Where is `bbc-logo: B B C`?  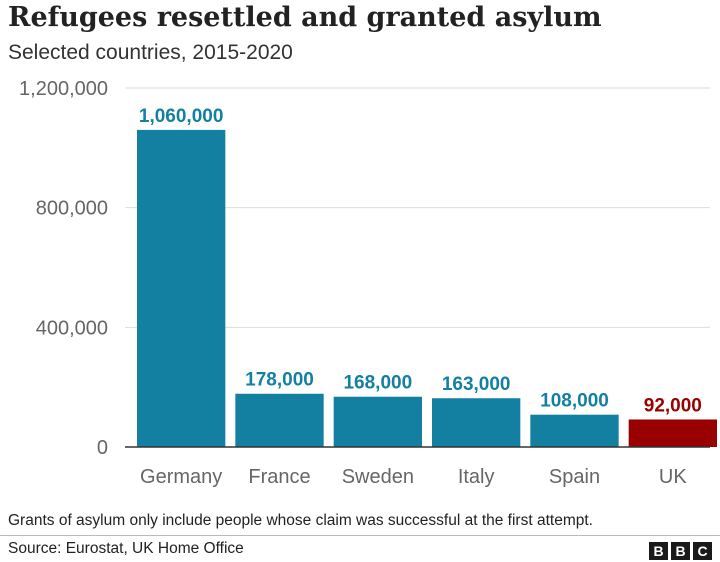 bbc-logo: B B C is located at coordinates (680, 551).